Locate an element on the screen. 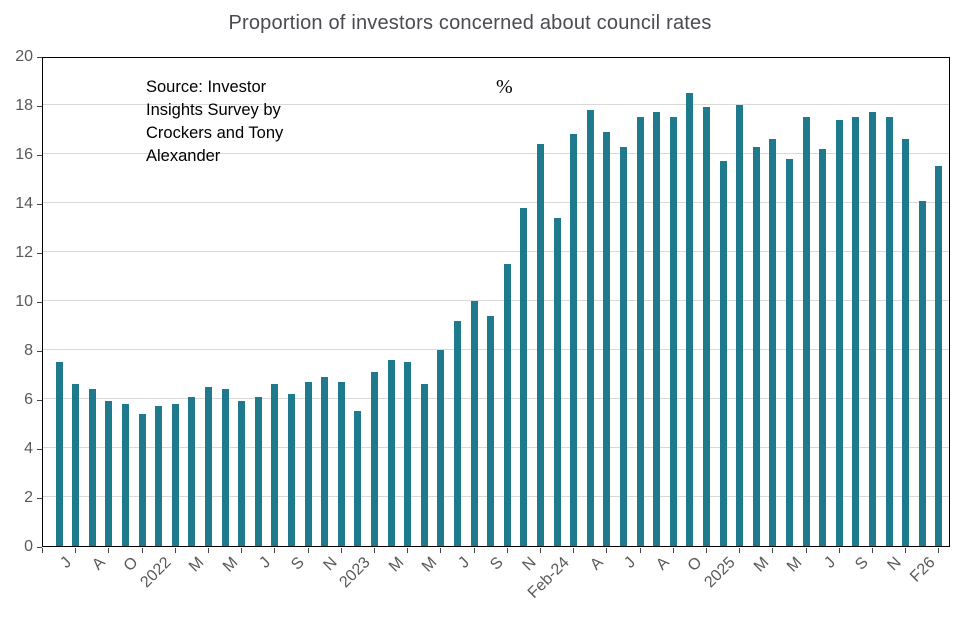 The width and height of the screenshot is (976, 637). y-axis-tick-label: 20 is located at coordinates (24, 56).